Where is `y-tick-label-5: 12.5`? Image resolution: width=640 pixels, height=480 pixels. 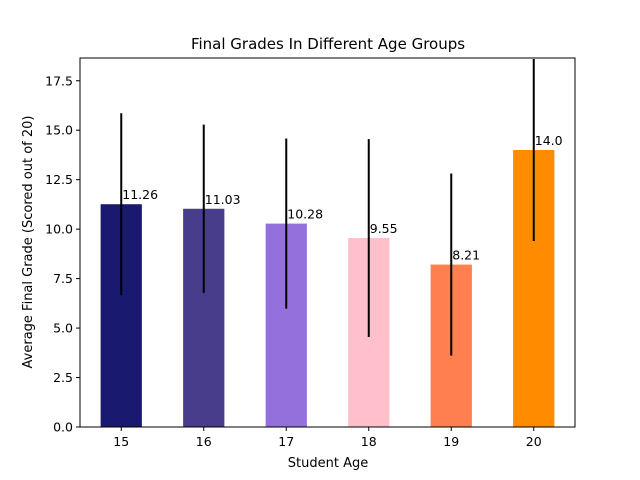 y-tick-label-5: 12.5 is located at coordinates (59, 179).